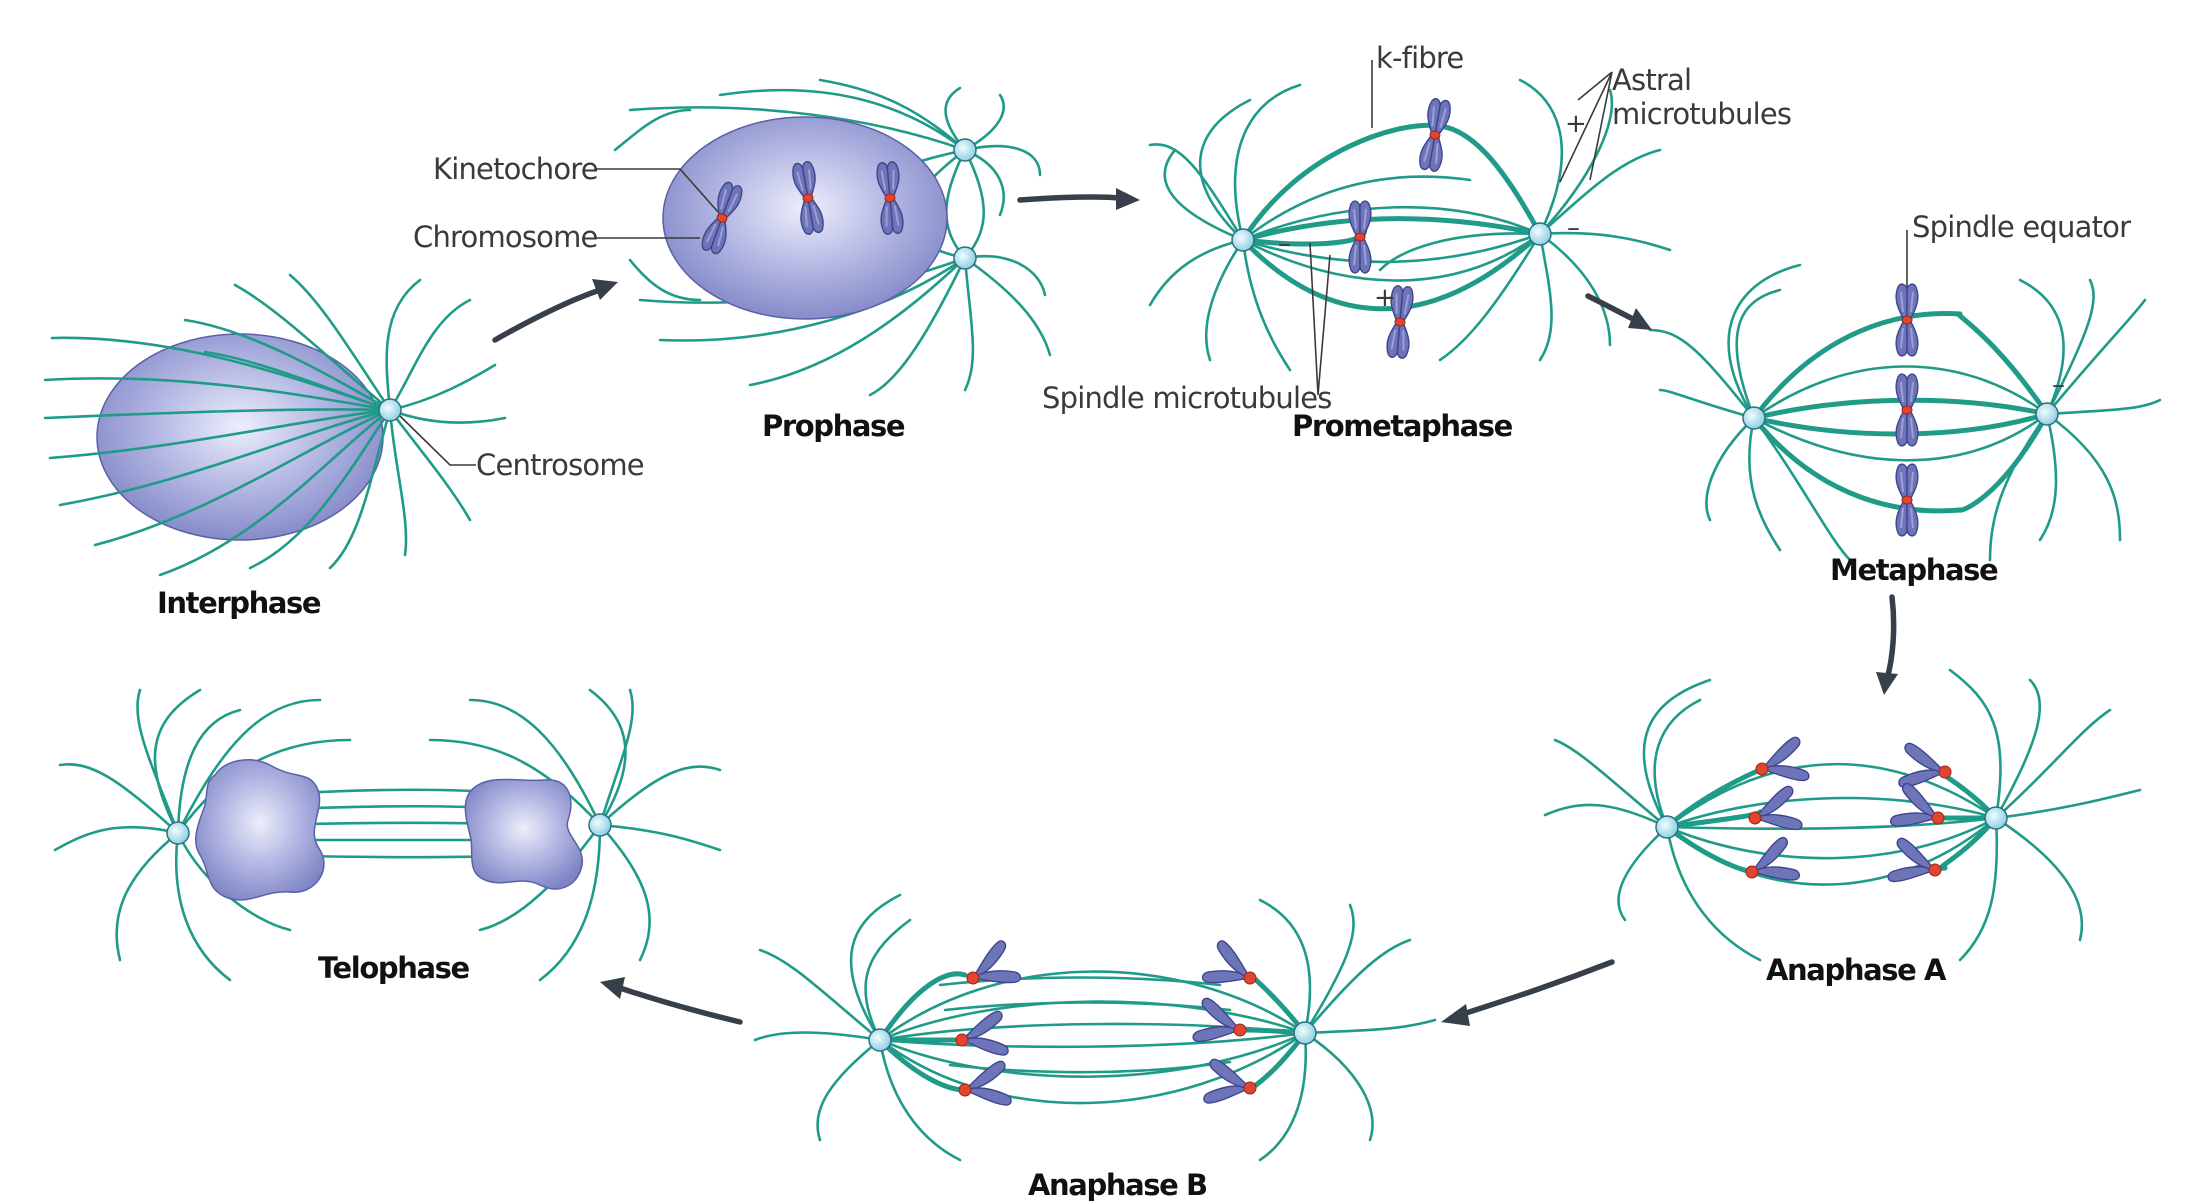 The height and width of the screenshot is (1201, 2188). I want to click on interphase-cell: Centrosome Interphase, so click(344, 446).